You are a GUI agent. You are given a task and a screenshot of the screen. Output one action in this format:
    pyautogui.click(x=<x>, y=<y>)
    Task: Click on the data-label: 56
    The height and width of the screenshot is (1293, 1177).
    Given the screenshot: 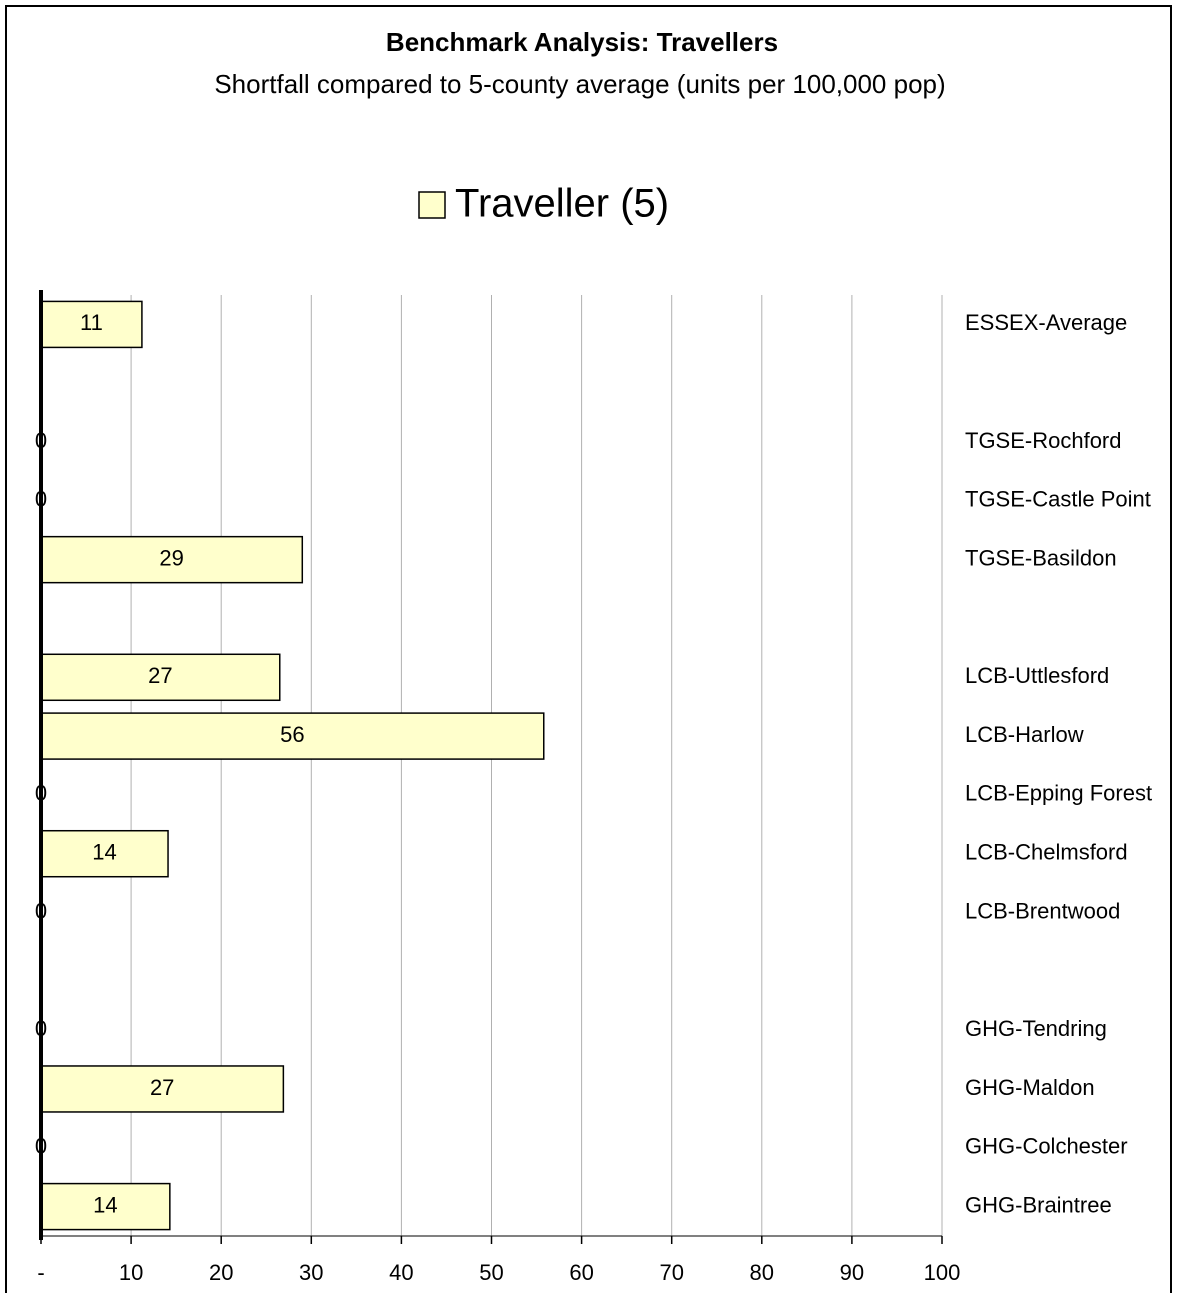 What is the action you would take?
    pyautogui.click(x=292, y=734)
    